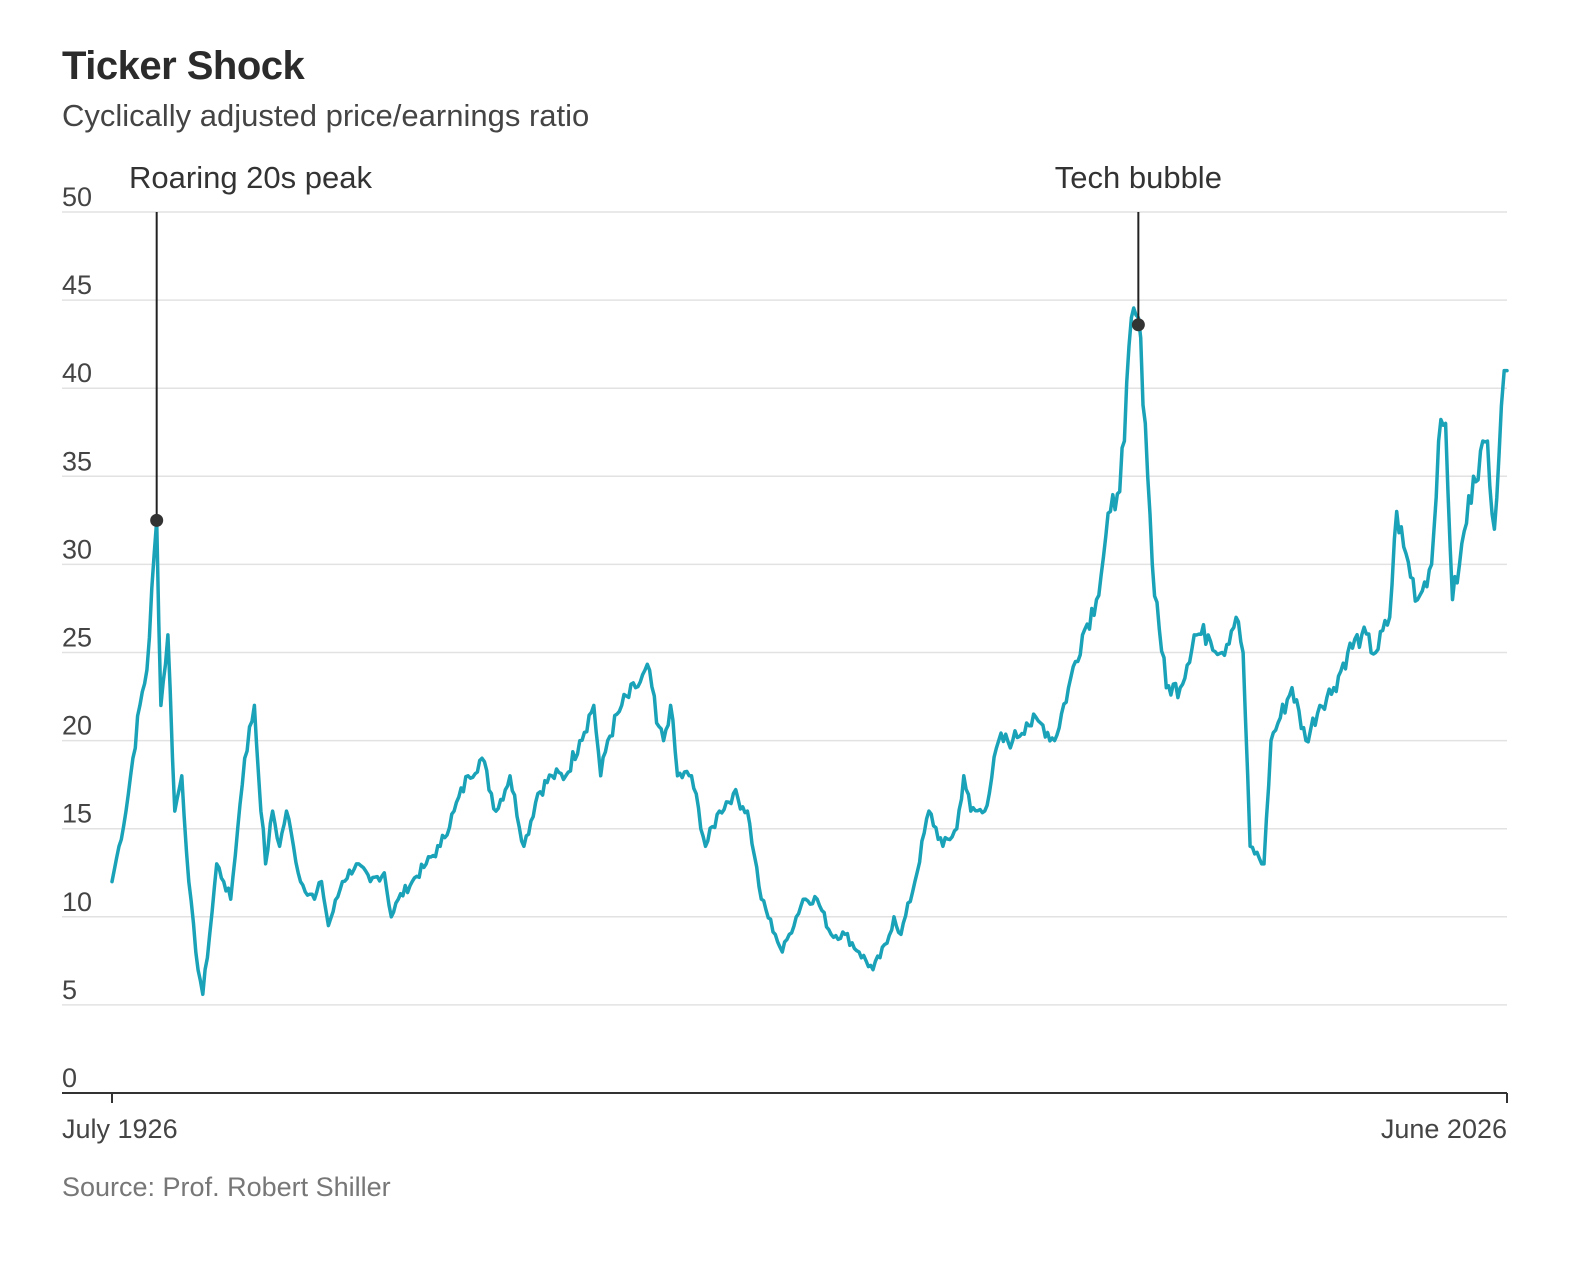 The height and width of the screenshot is (1274, 1574). Describe the element at coordinates (77, 814) in the screenshot. I see `y-tick-label: 15` at that location.